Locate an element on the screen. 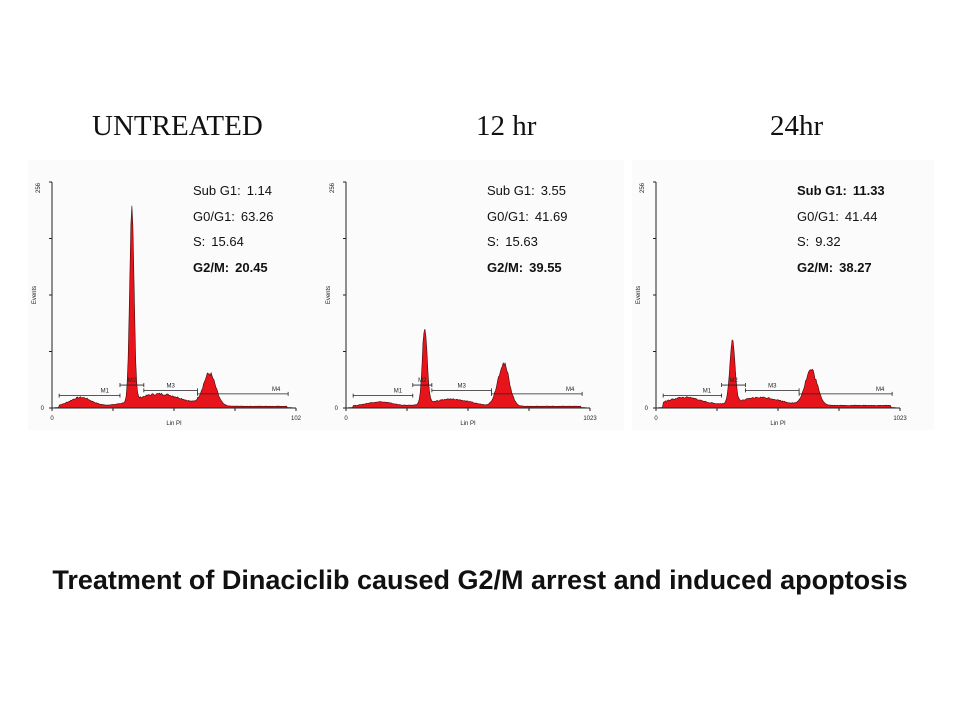 This screenshot has width=960, height=720. stats-block: Sub G1: 3.55 G0/G1: 41.69 S: 15.63 G2/M: 39.55 is located at coordinates (527, 229).